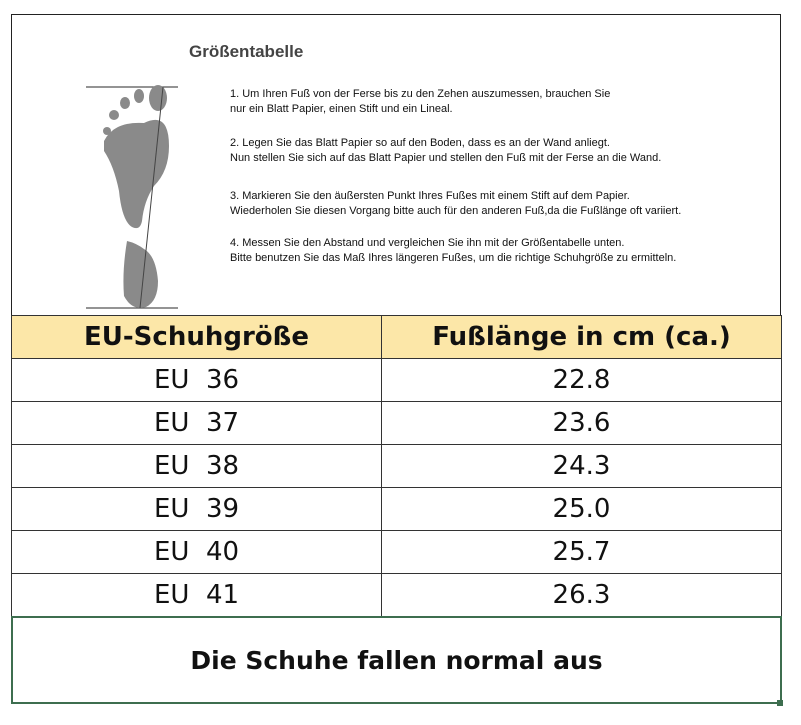  What do you see at coordinates (196, 337) in the screenshot?
I see `header-eu-size: EU-Schuhgröße` at bounding box center [196, 337].